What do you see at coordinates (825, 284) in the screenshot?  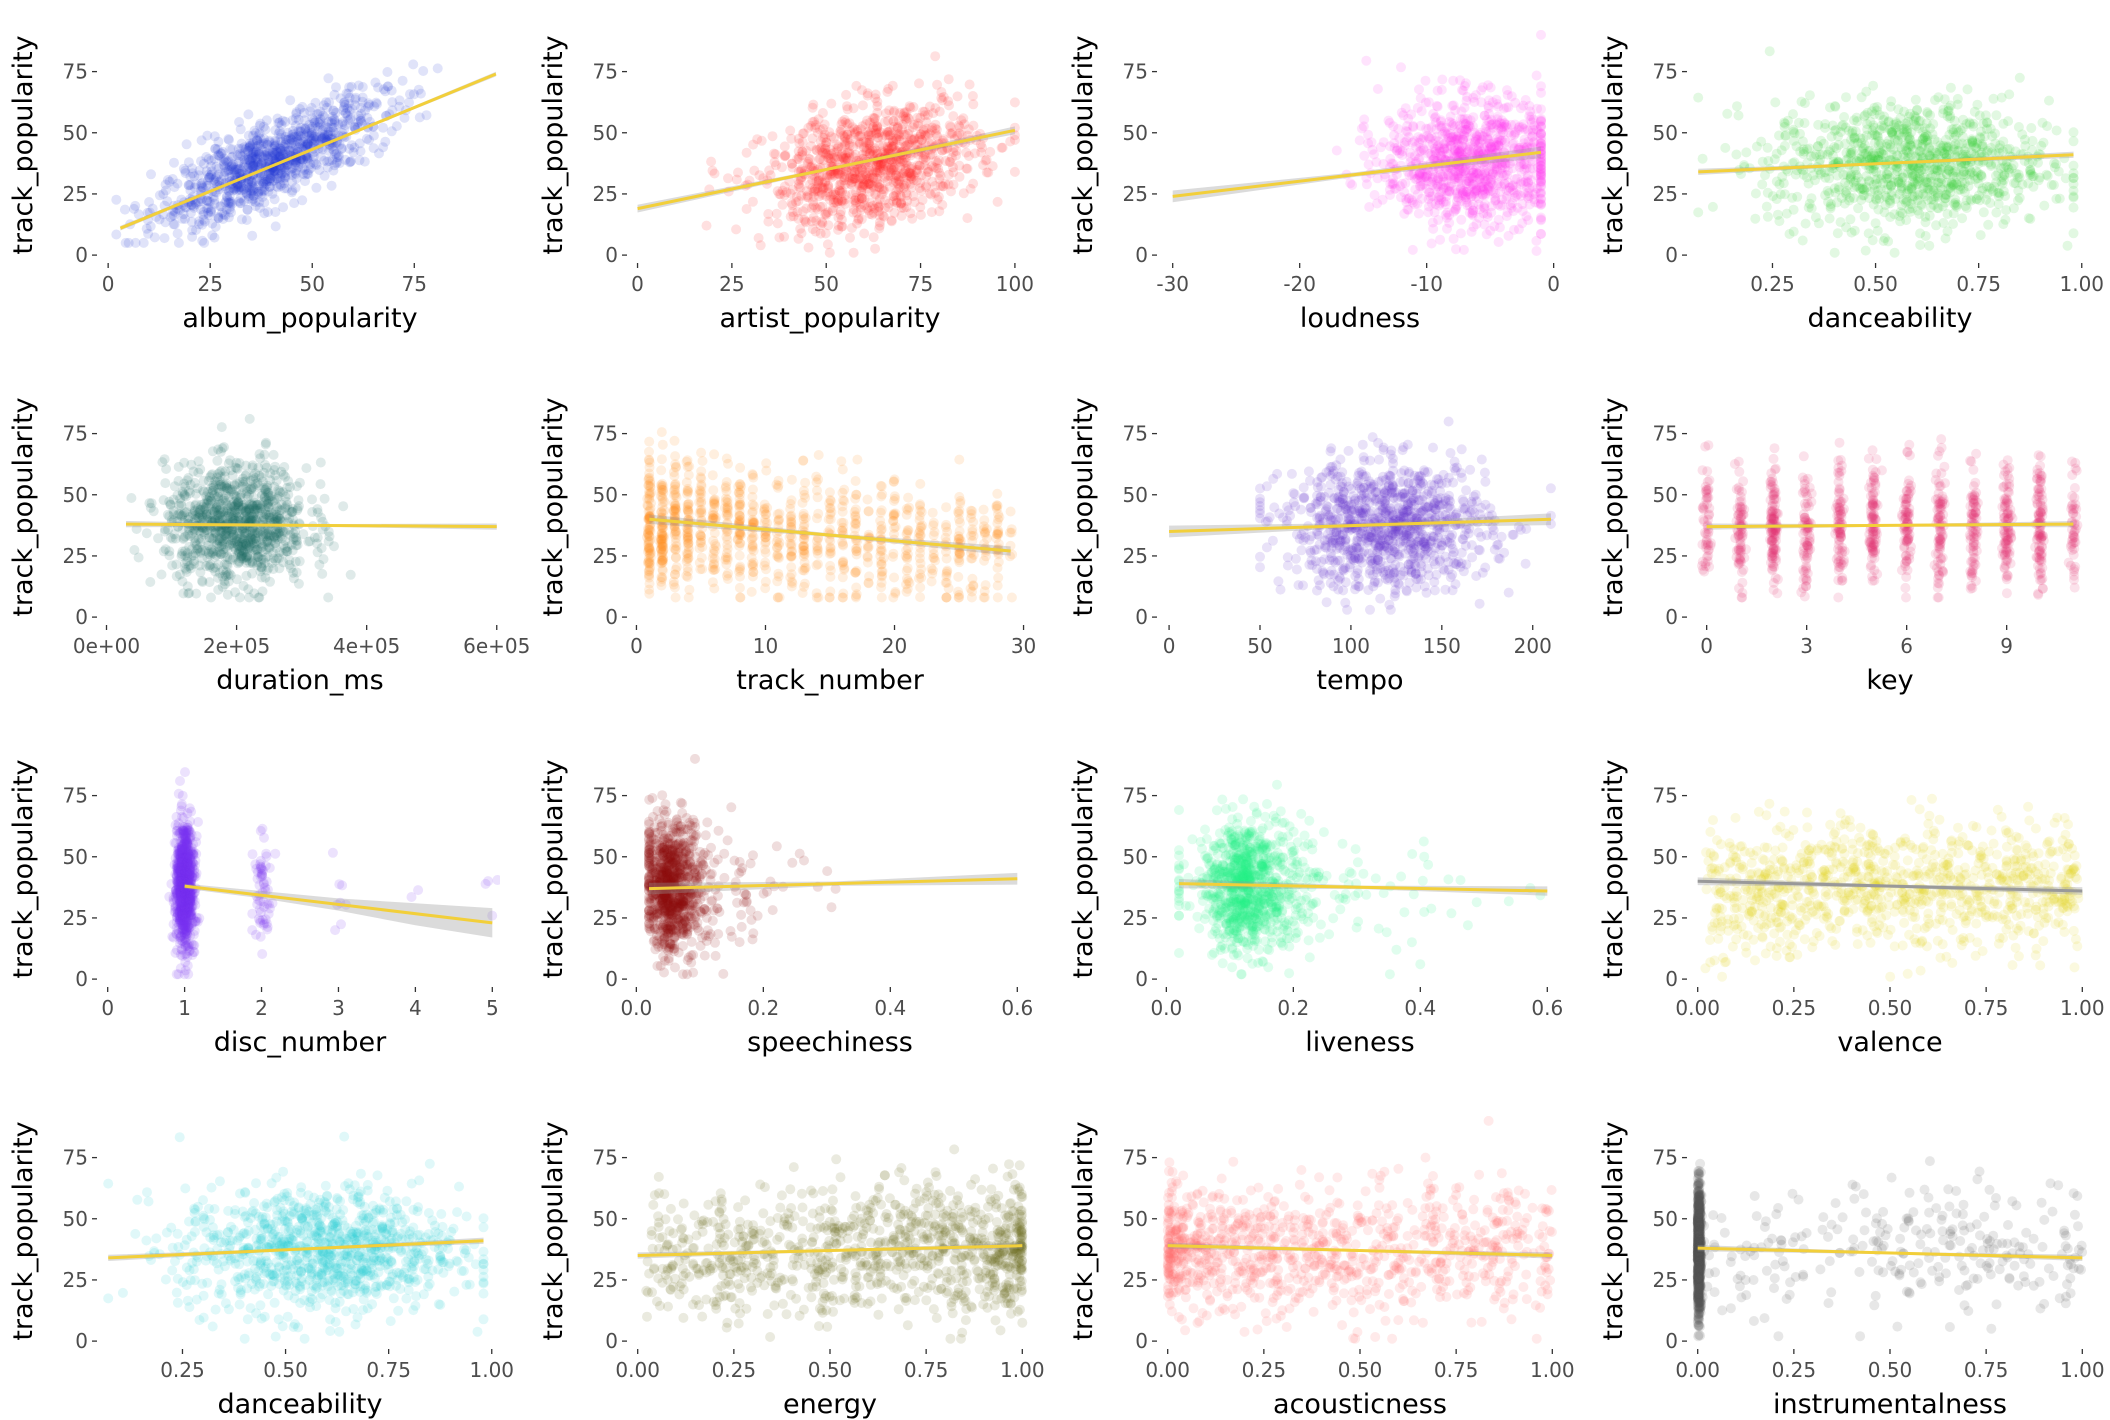 I see `x-tick-label: 50` at bounding box center [825, 284].